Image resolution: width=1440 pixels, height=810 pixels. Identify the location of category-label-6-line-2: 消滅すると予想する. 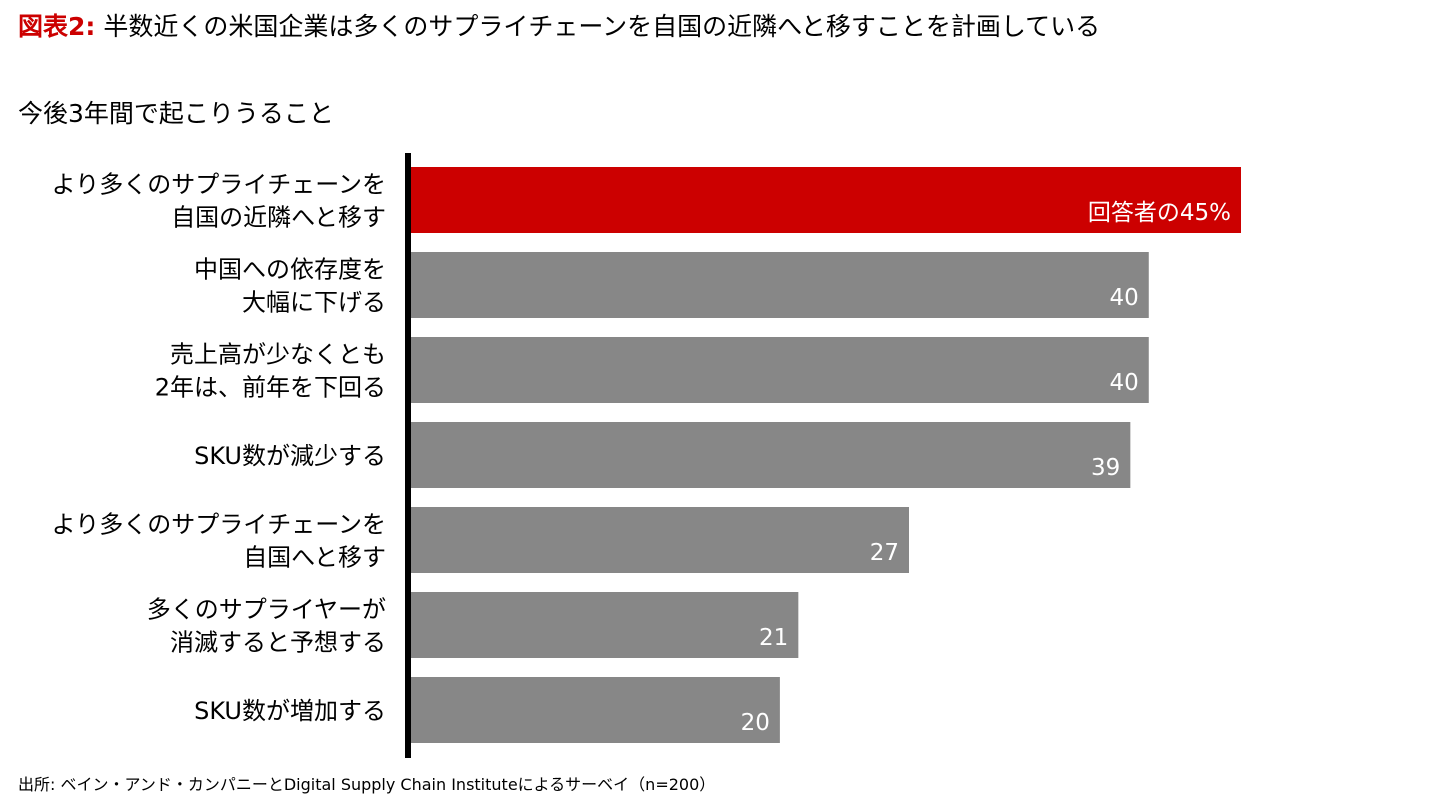
(278, 643).